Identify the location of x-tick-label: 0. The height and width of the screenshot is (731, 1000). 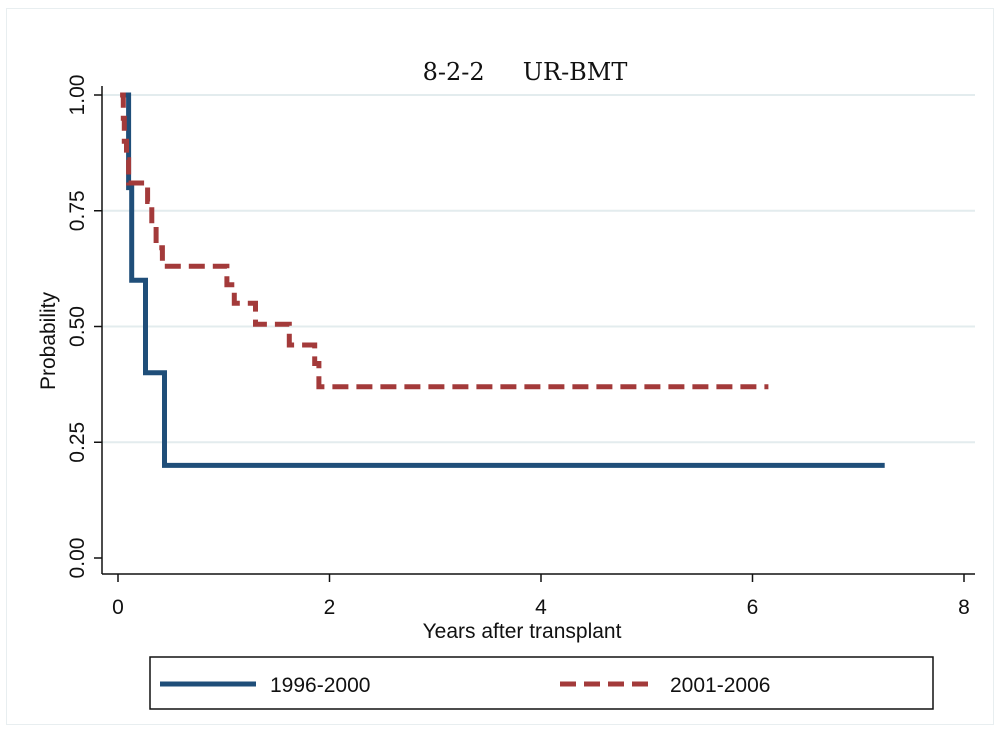
(118, 607).